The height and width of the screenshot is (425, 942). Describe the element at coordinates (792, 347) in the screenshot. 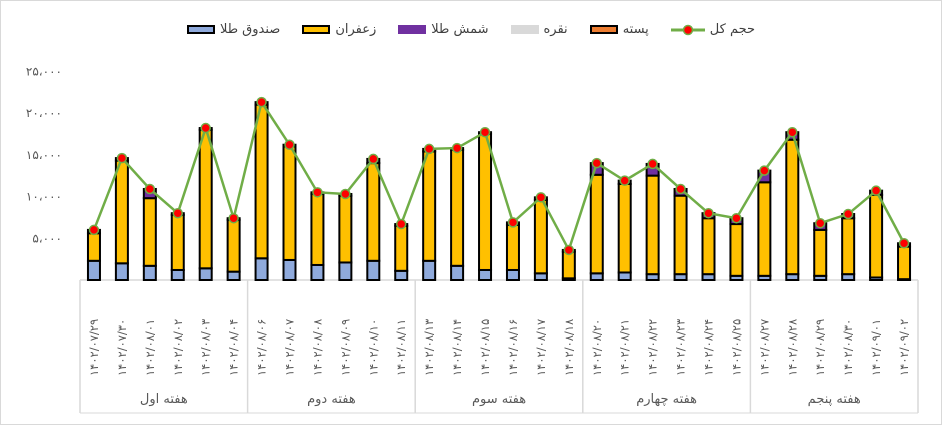

I see `x-tick-label: ۱۴۰۲/۰۸/۲۸` at that location.